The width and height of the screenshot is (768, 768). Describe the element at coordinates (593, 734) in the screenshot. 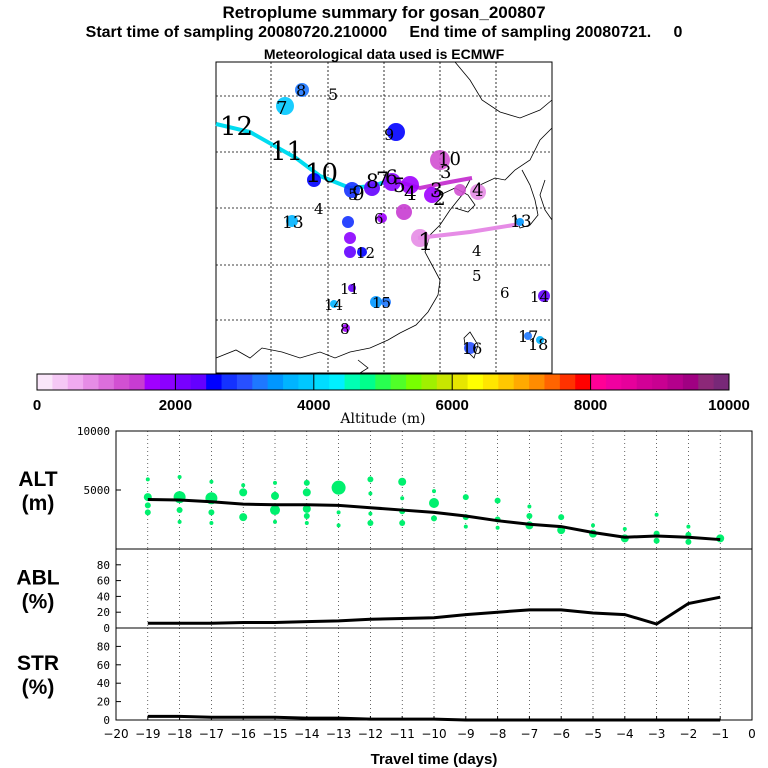

I see `x-tick-label: −5` at that location.